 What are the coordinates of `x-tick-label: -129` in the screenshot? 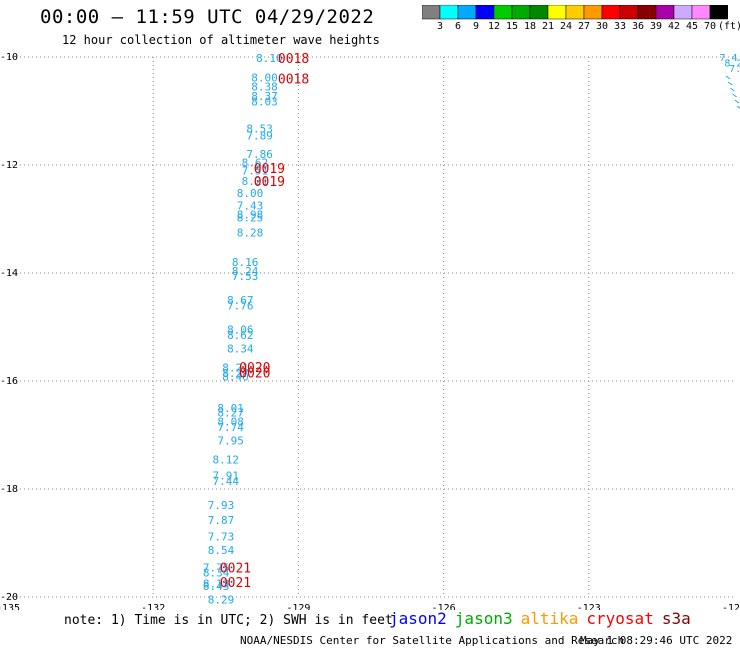 It's located at (298, 606).